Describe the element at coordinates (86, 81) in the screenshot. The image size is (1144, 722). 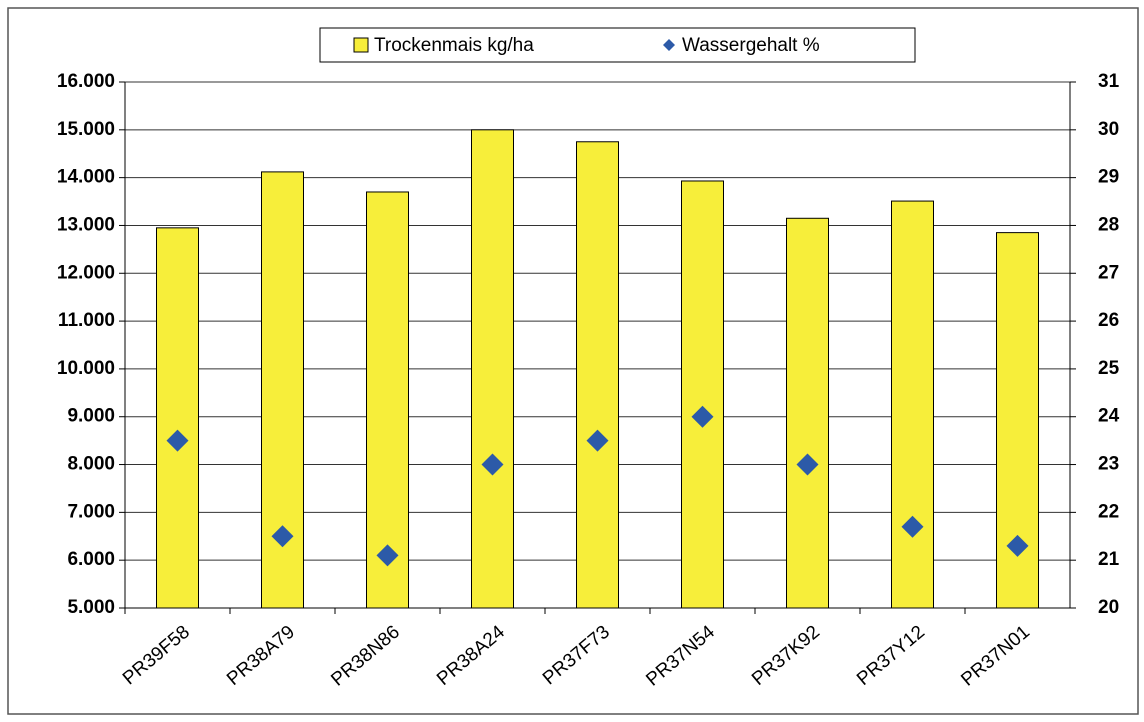
I see `y-tick-label: 16.000` at that location.